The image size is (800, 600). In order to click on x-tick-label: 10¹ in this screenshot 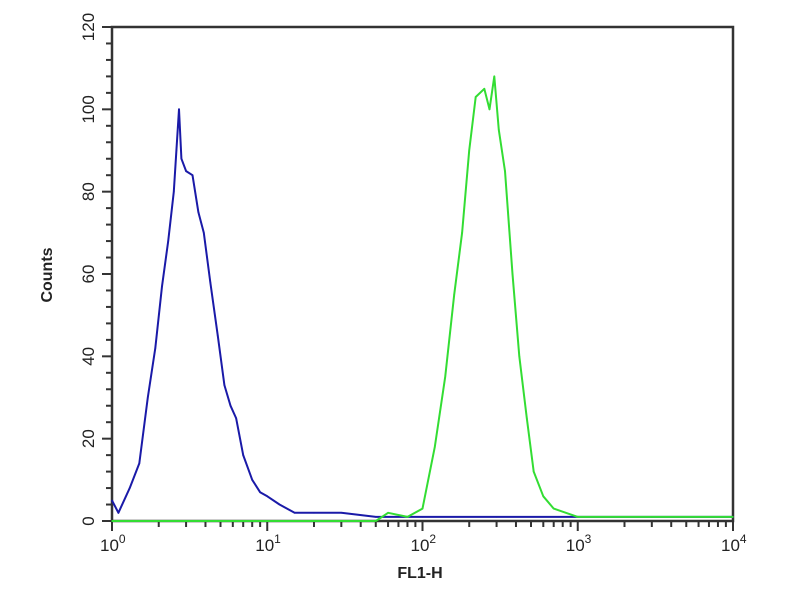, I will do `click(268, 543)`.